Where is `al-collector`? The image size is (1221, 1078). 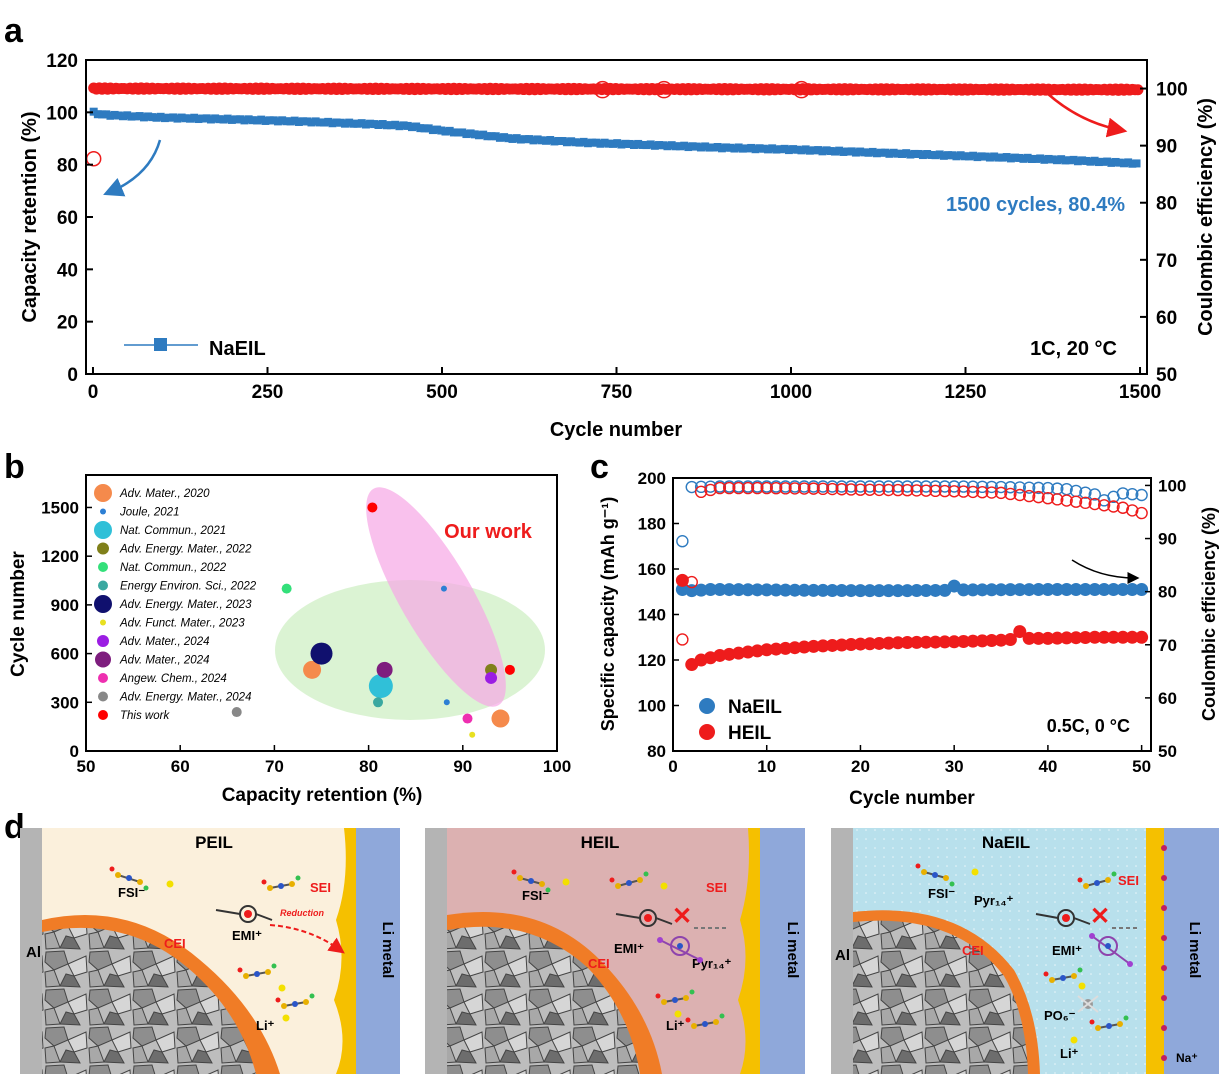 al-collector is located at coordinates (842, 951).